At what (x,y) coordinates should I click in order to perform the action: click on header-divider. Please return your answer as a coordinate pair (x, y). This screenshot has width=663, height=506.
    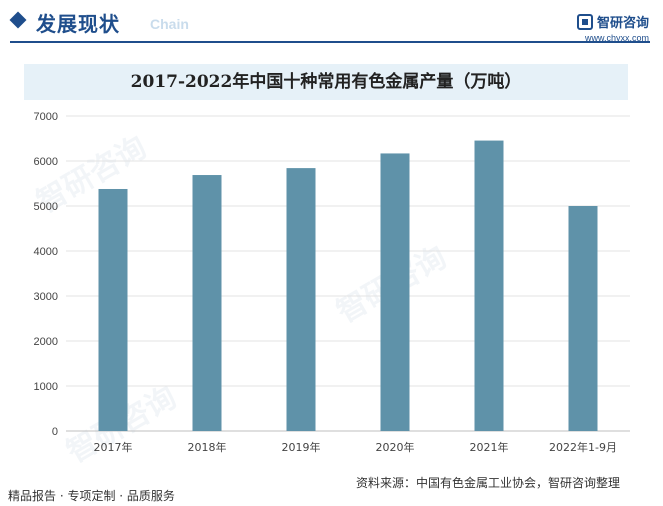
    Looking at the image, I should click on (330, 42).